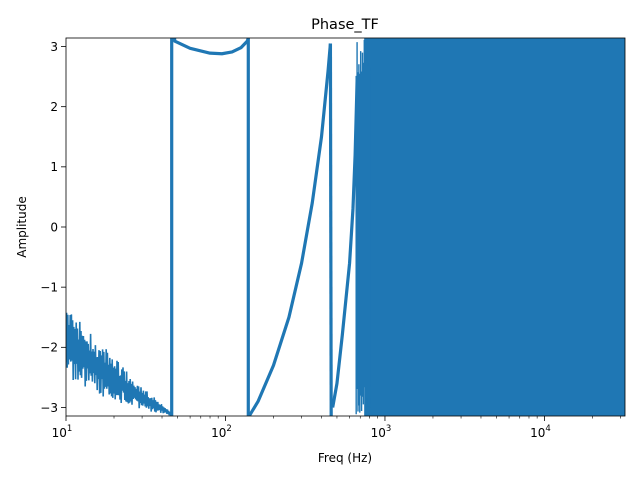  Describe the element at coordinates (54, 167) in the screenshot. I see `y-tick-label: 1` at that location.